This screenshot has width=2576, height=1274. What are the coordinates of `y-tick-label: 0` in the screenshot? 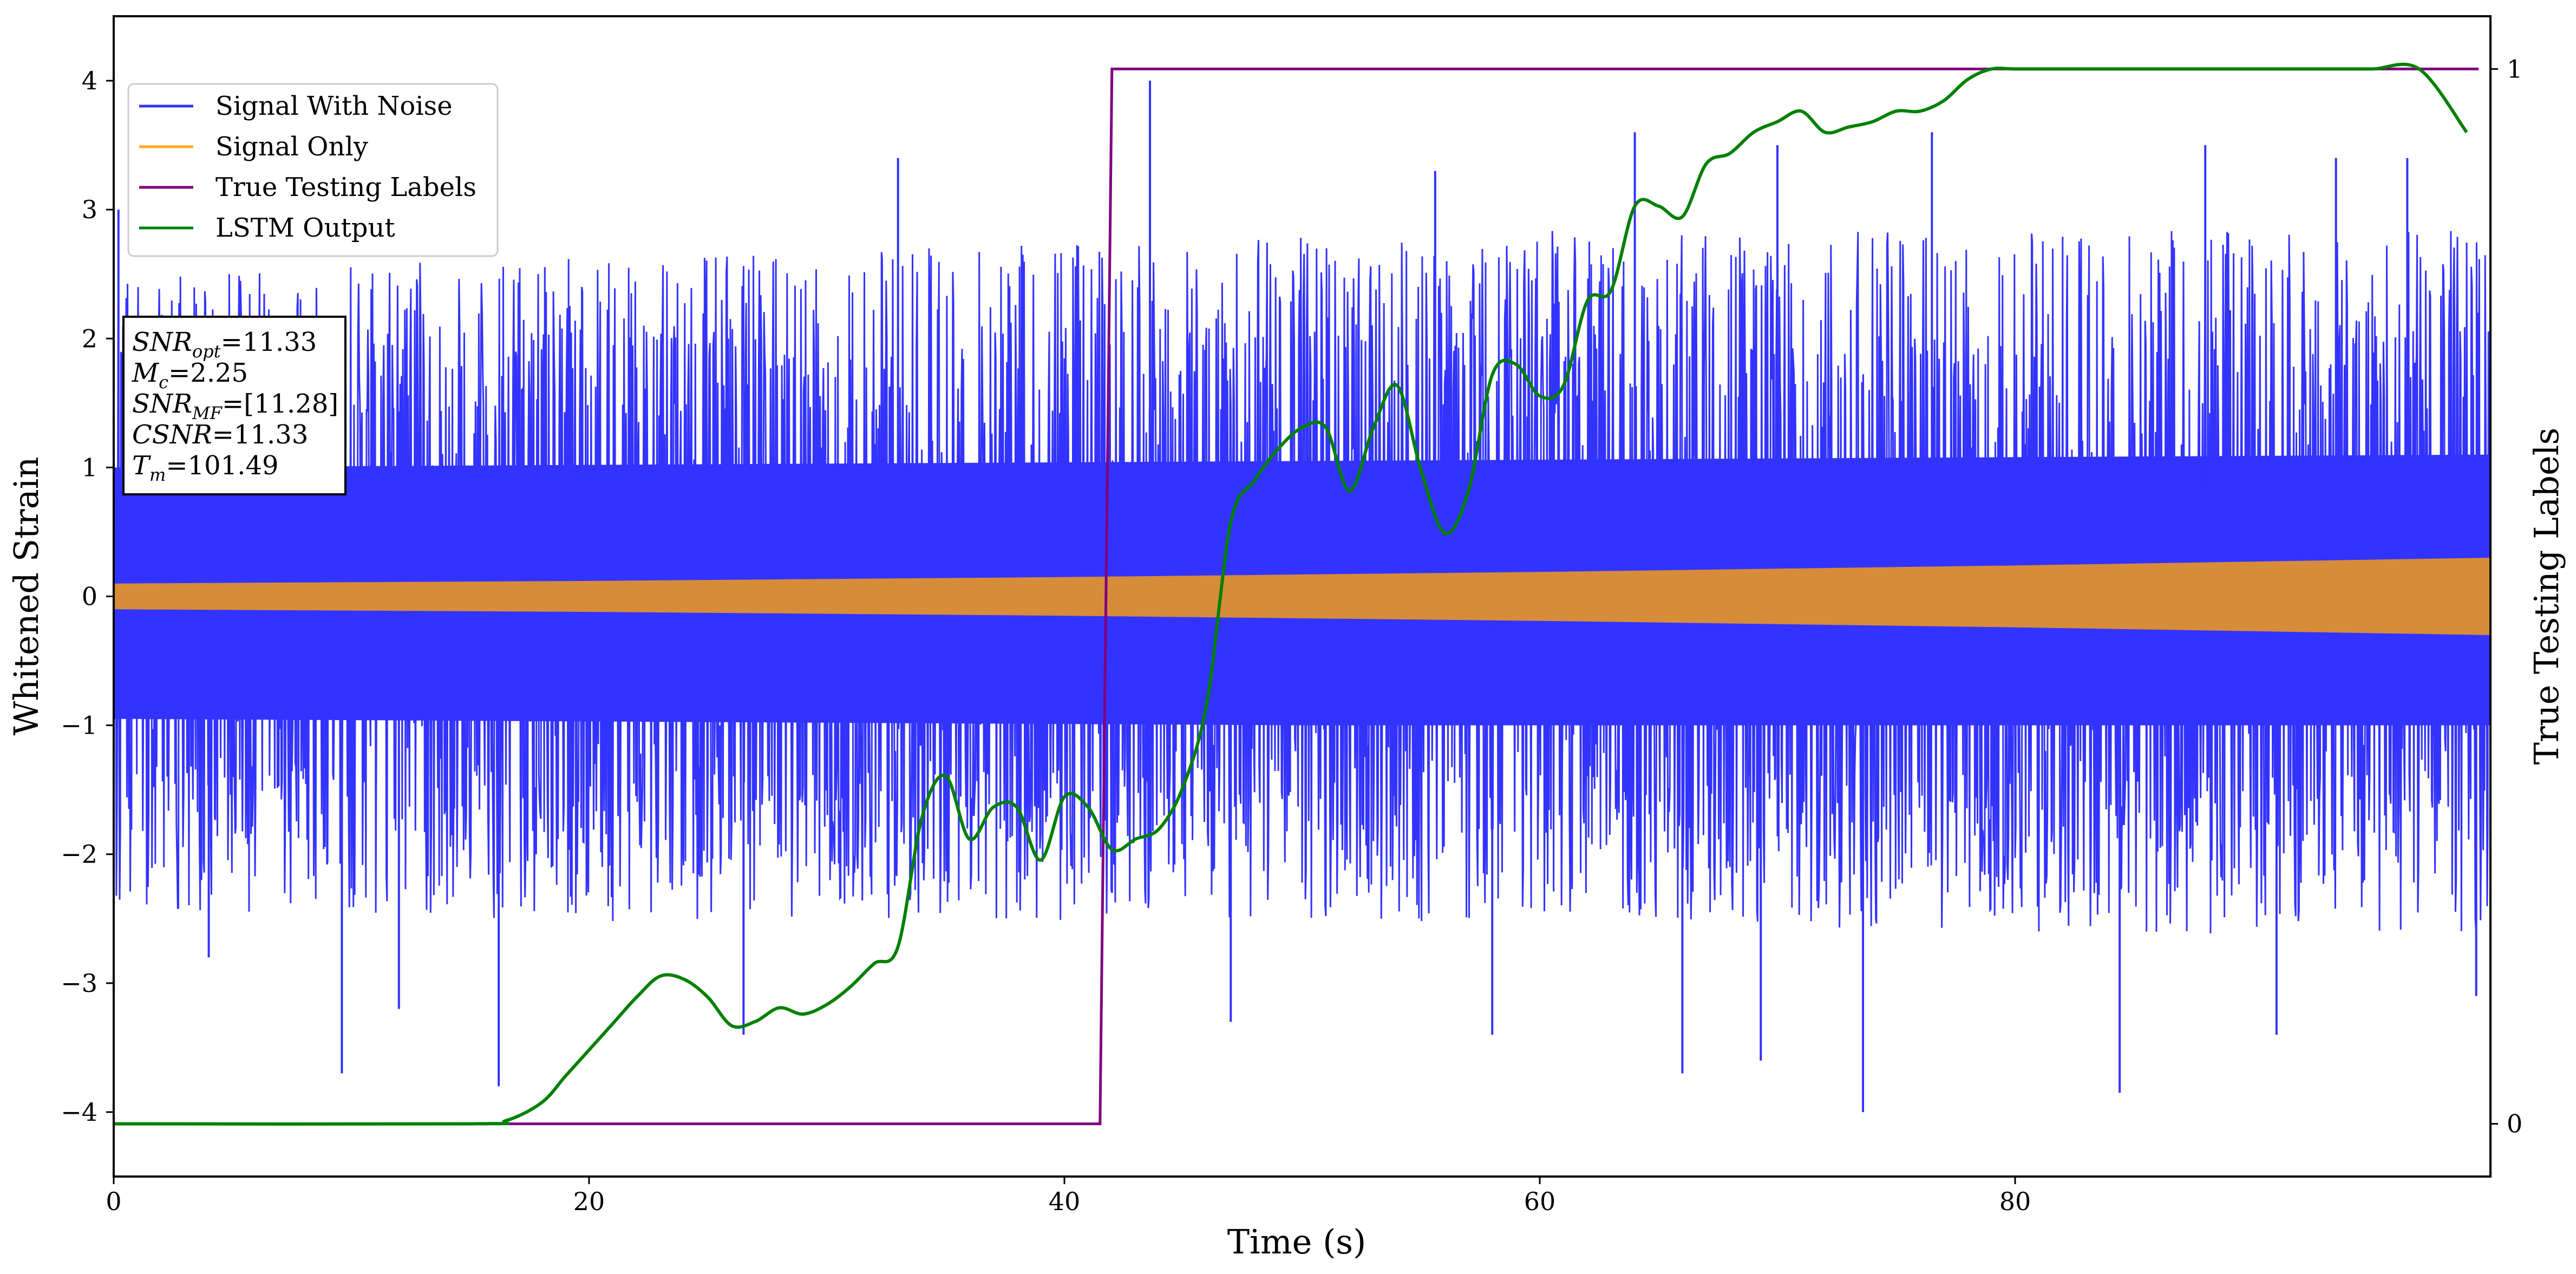 It's located at (90, 596).